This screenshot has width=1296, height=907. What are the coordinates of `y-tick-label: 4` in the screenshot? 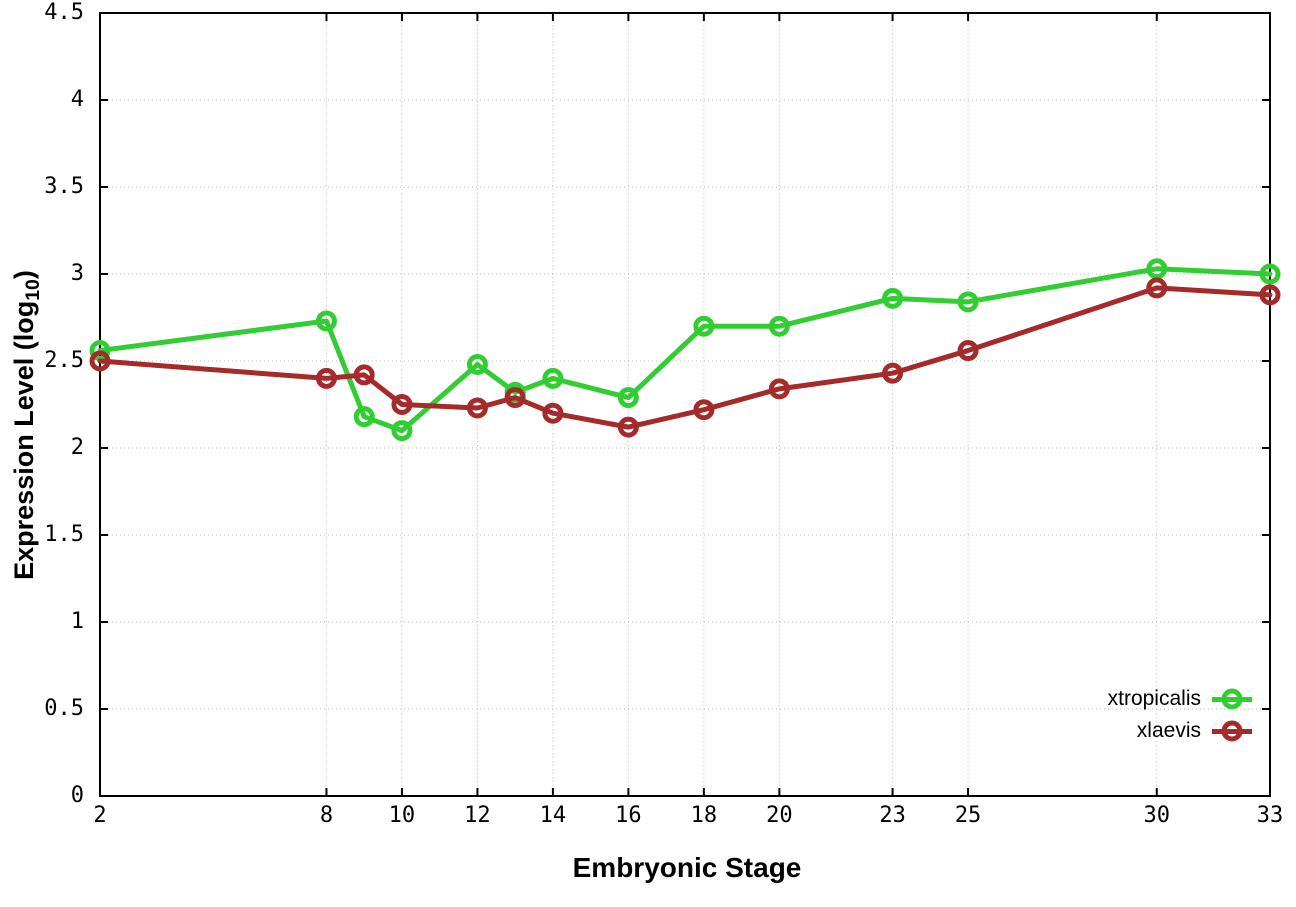 It's located at (77, 99).